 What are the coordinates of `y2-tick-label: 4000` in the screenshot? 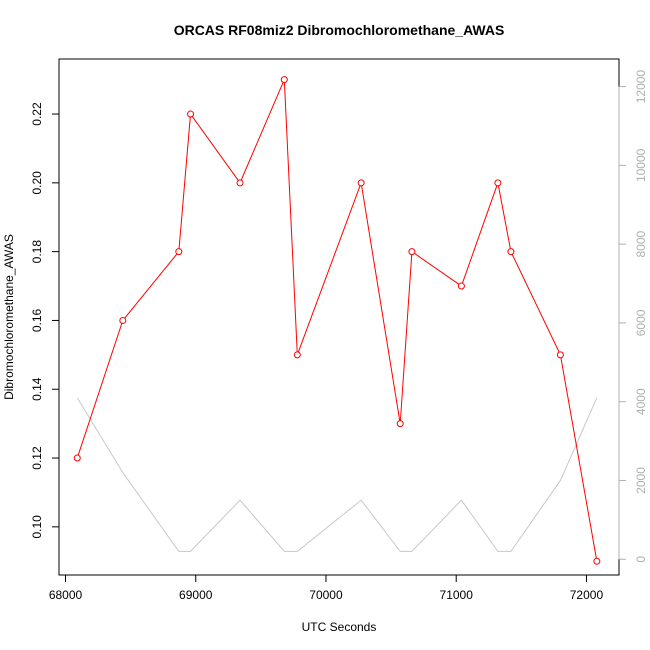 It's located at (641, 401).